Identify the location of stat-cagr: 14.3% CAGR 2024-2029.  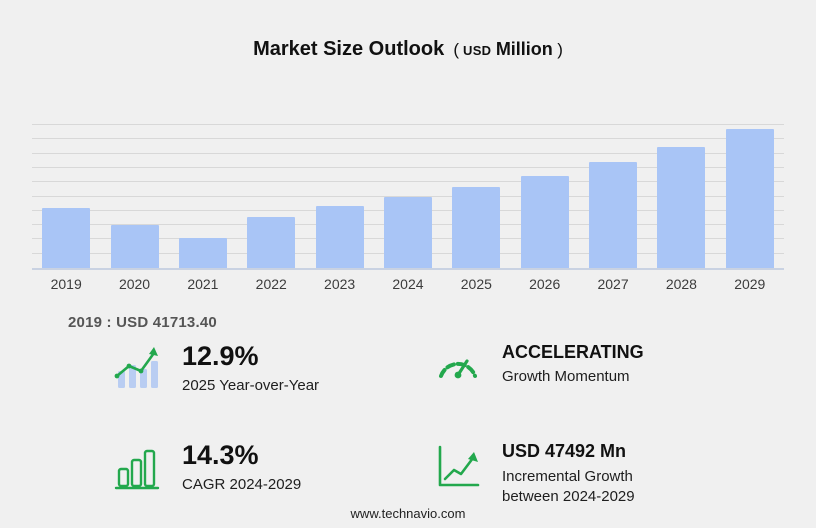
(273, 473).